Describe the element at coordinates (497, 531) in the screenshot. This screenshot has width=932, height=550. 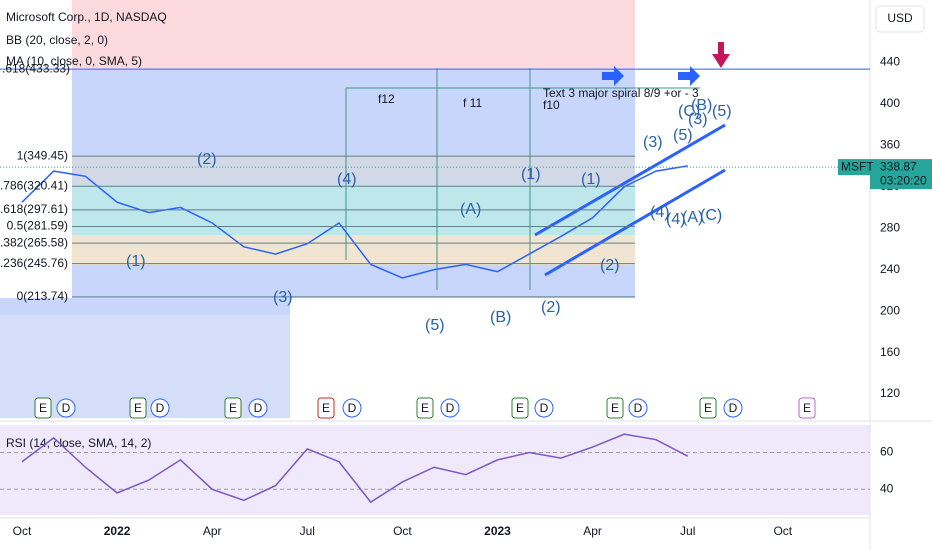
I see `x-tick-label: 2023` at that location.